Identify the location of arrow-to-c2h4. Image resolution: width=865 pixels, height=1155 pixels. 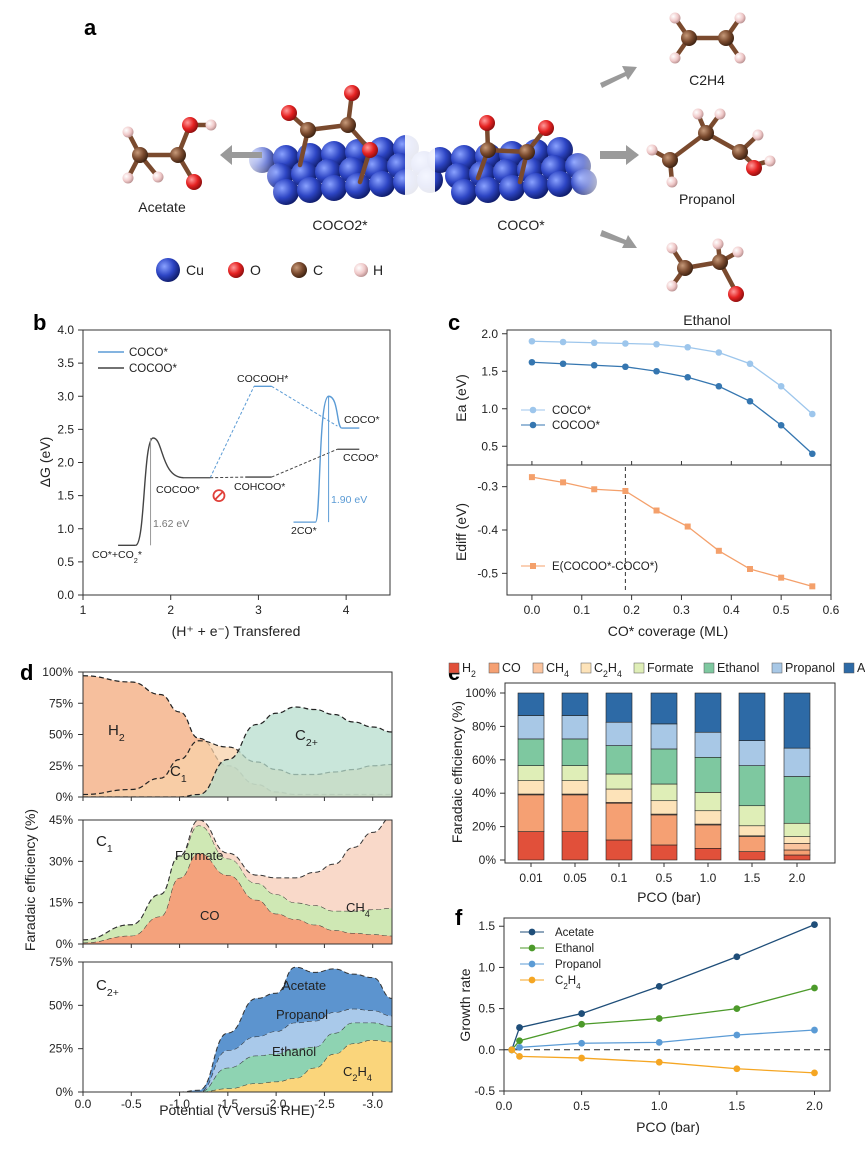
(618, 77).